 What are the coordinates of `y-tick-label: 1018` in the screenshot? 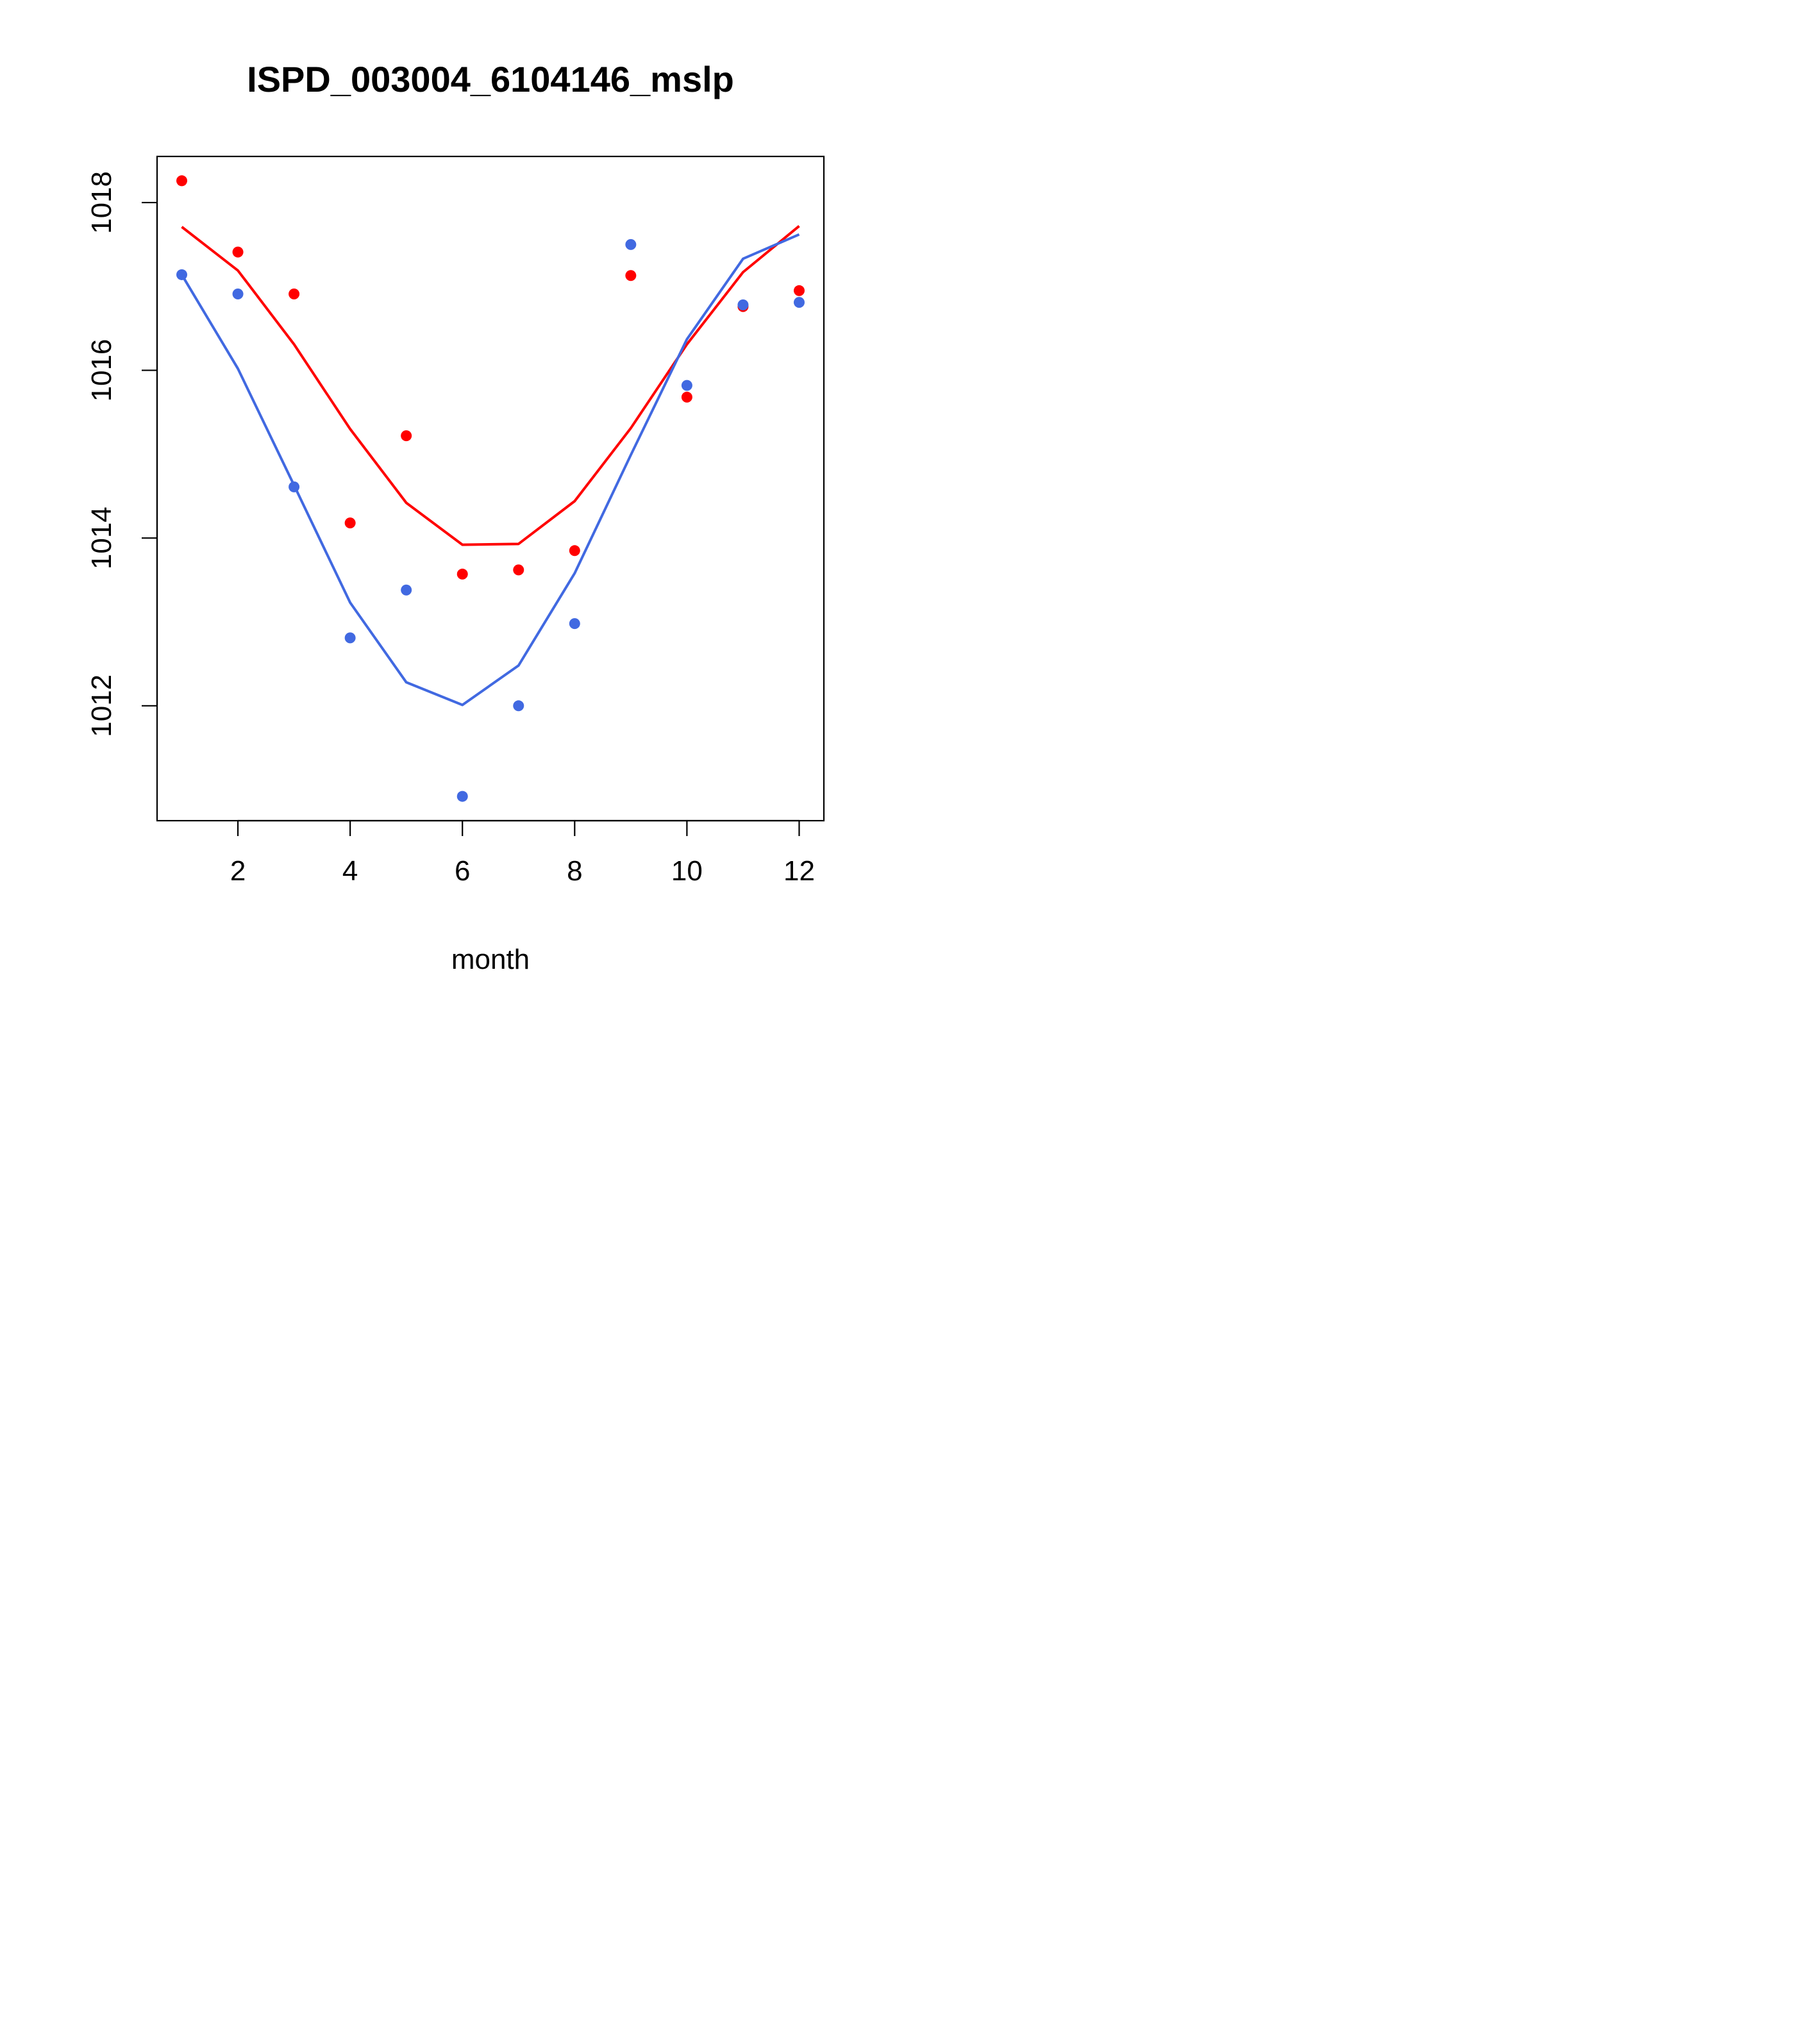 It's located at (102, 202).